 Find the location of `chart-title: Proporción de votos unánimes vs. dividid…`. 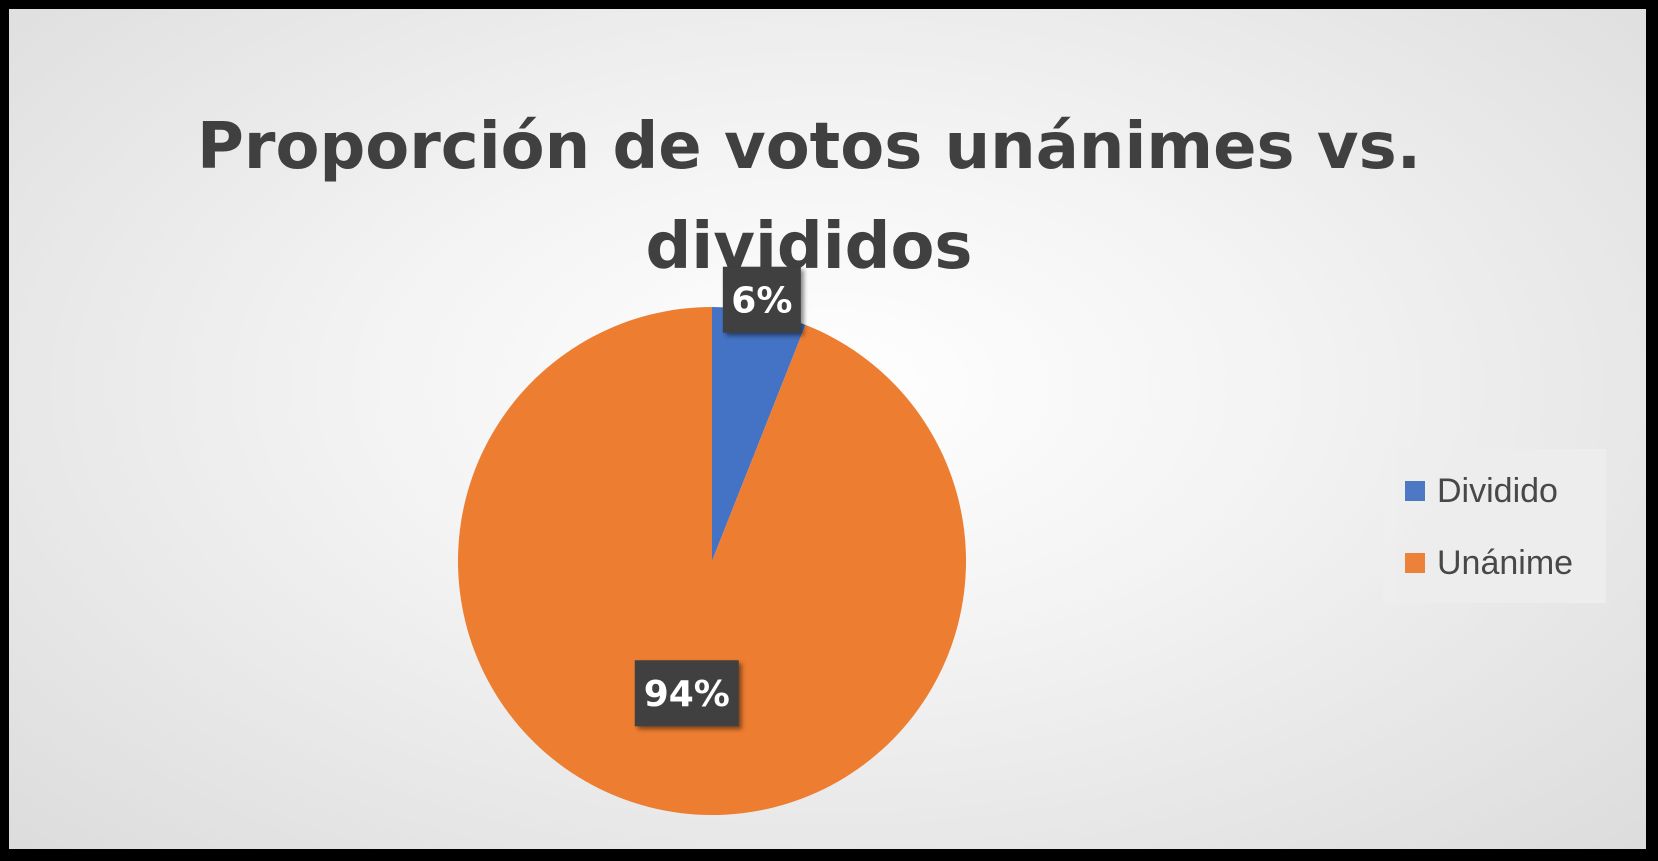

chart-title: Proporción de votos unánimes vs. dividid… is located at coordinates (809, 197).